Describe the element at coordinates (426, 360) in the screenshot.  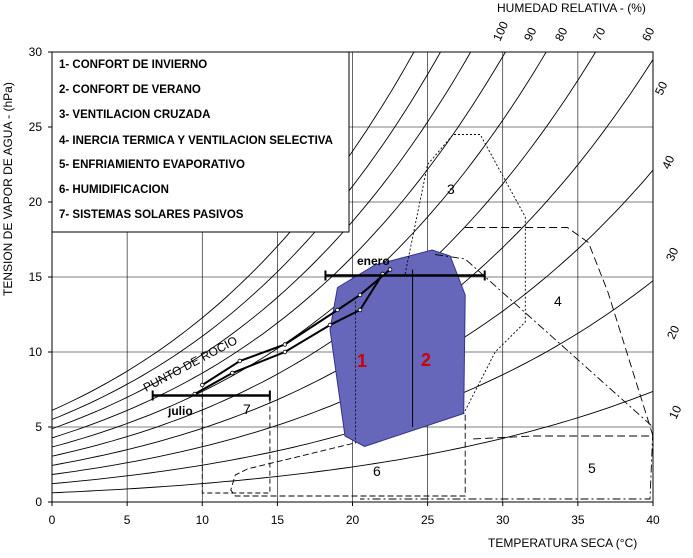
I see `zone-label-2: 2` at that location.